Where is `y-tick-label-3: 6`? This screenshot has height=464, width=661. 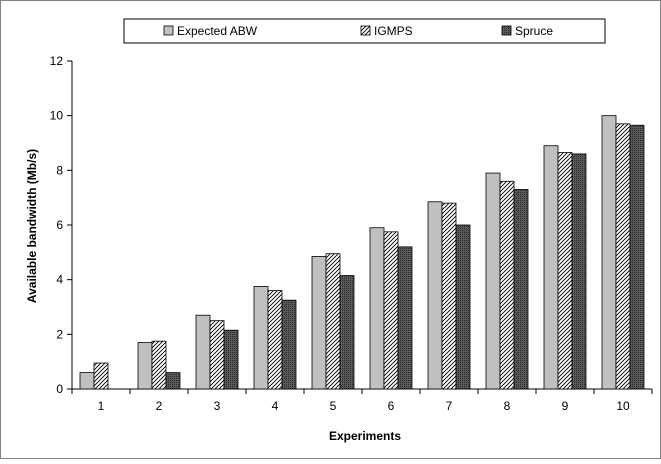
y-tick-label-3: 6 is located at coordinates (59, 225).